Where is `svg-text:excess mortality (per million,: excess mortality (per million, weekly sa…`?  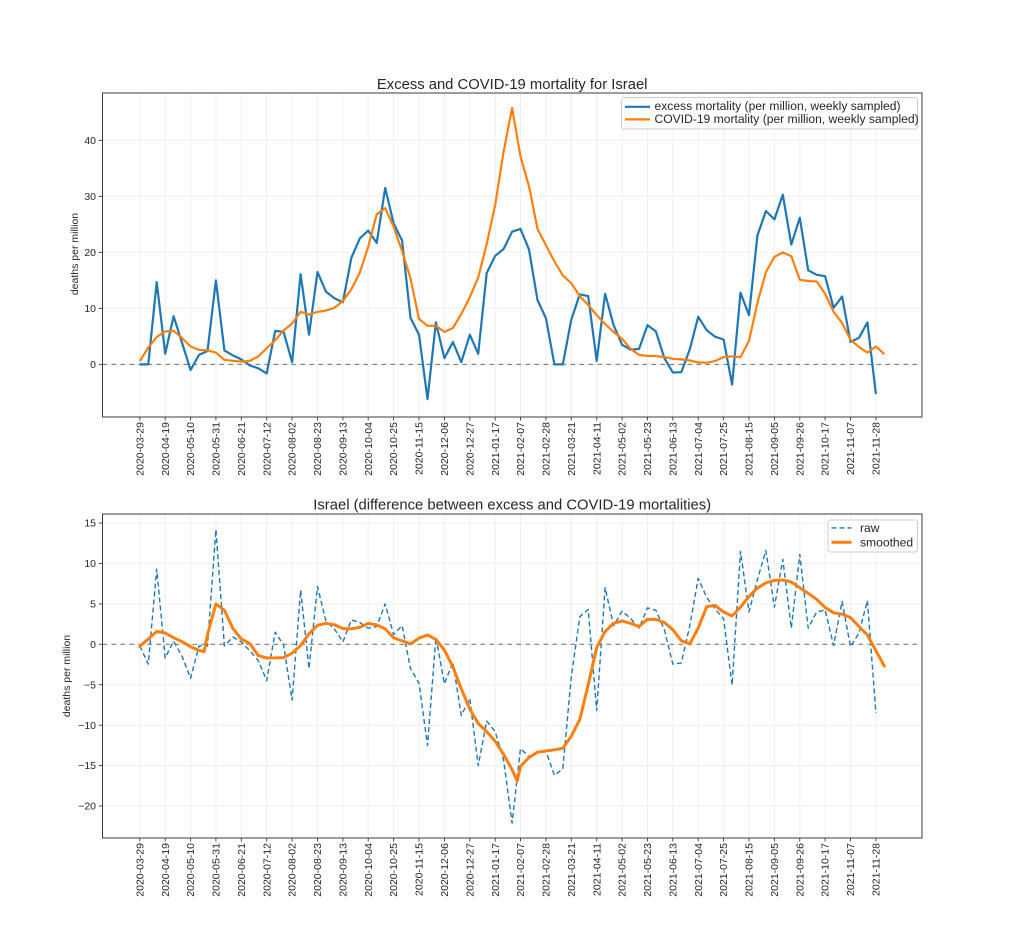 svg-text:excess mortality (per million,: excess mortality (per million, weekly sa… is located at coordinates (778, 106).